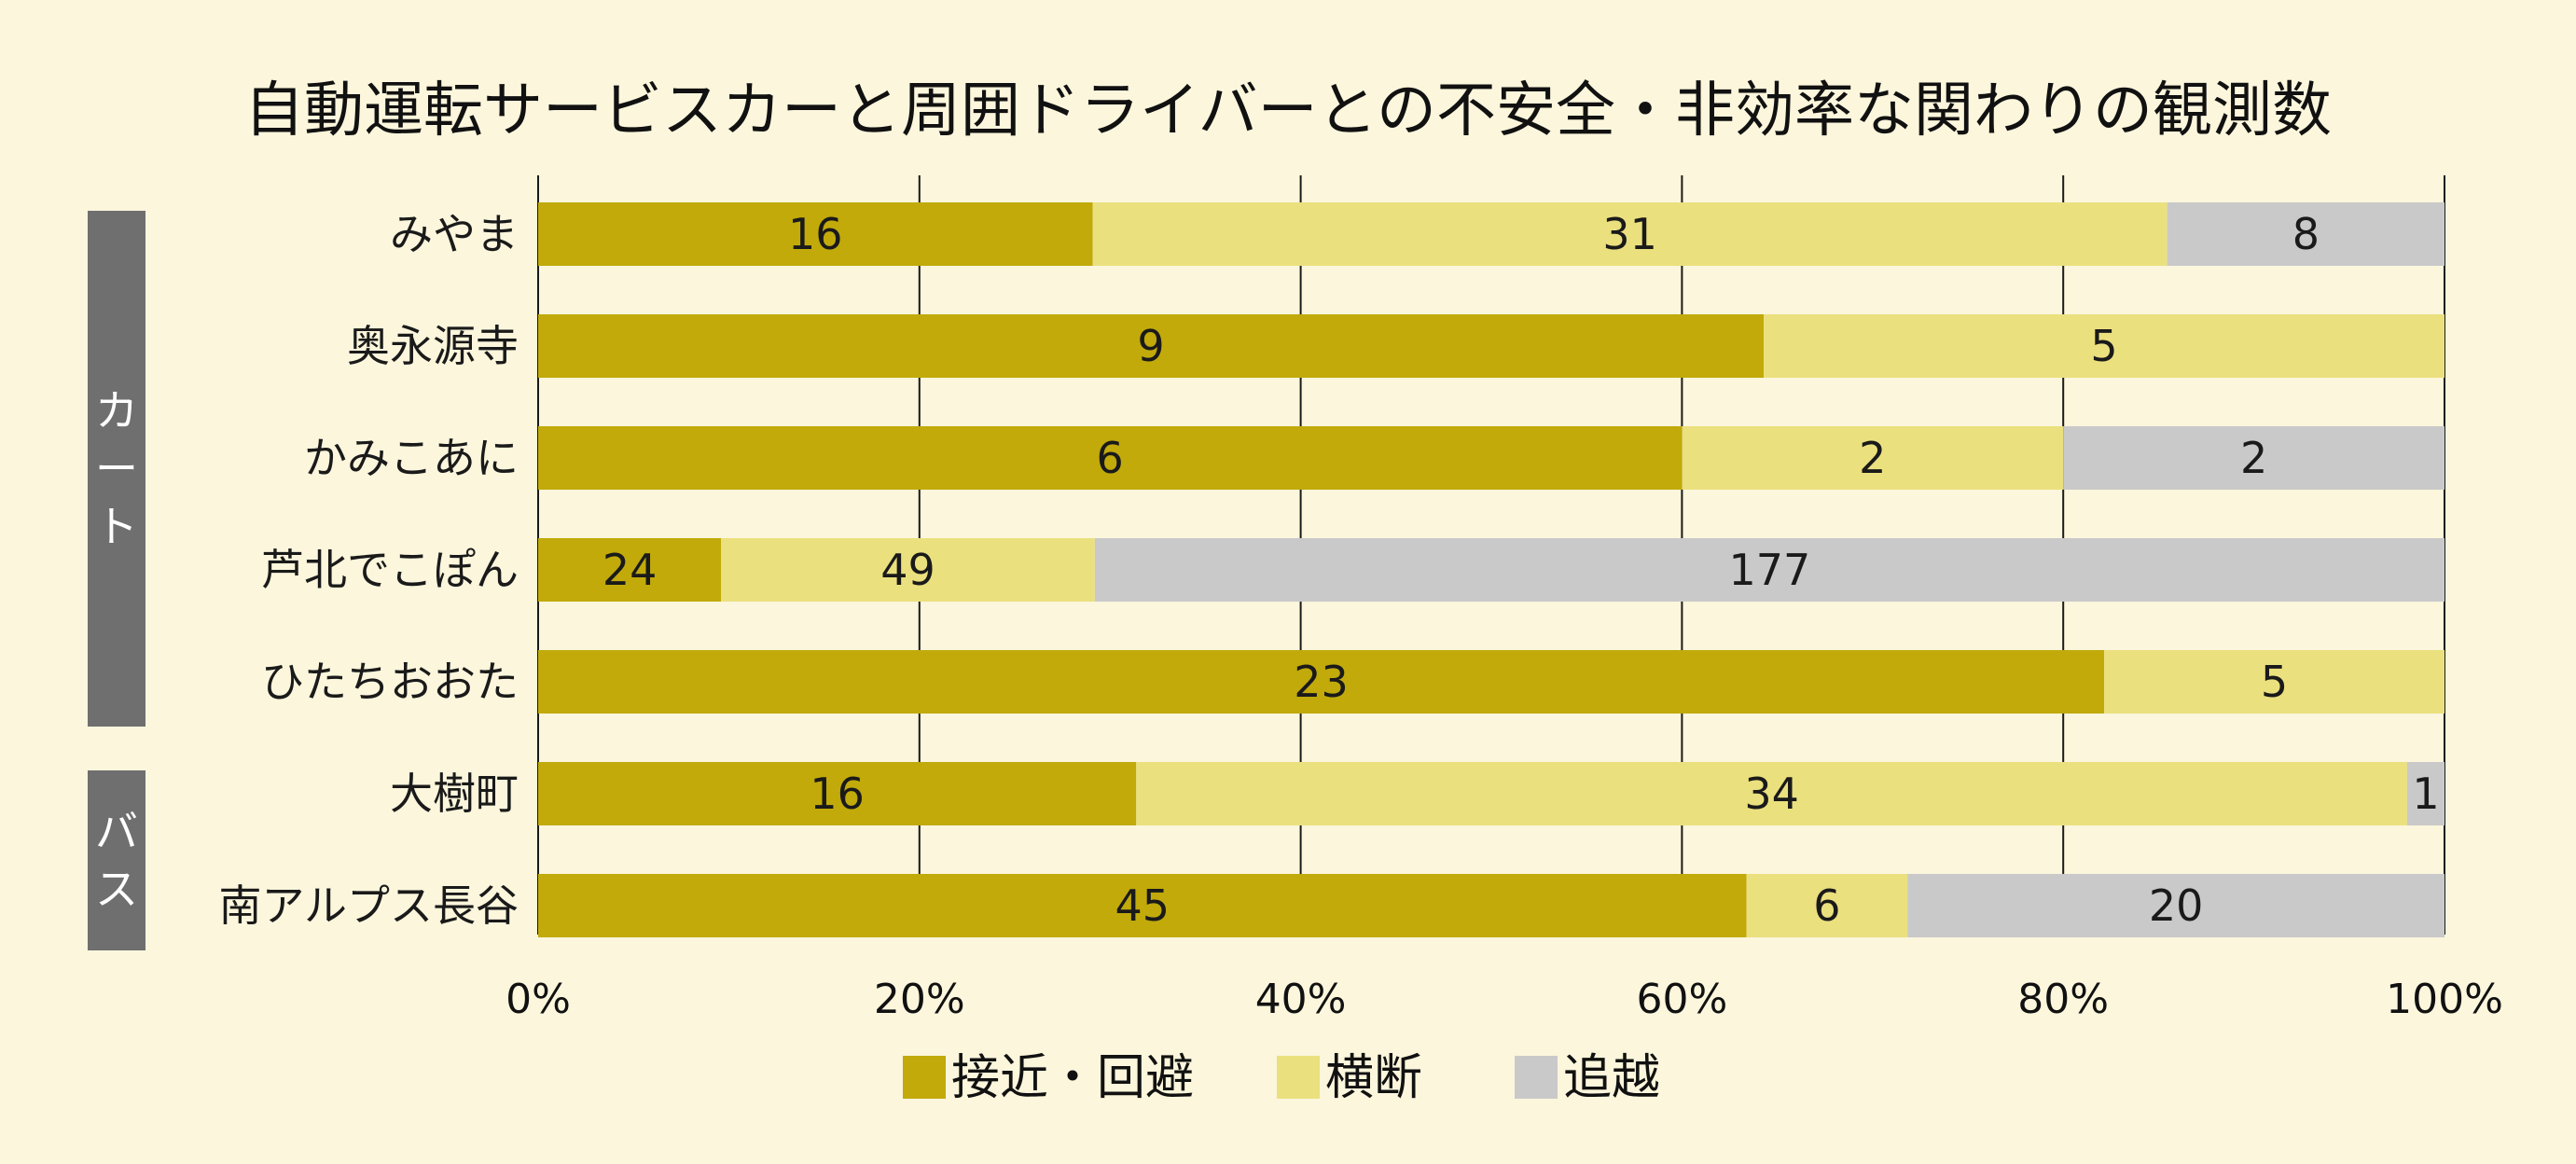  I want to click on data-label: 1, so click(2425, 794).